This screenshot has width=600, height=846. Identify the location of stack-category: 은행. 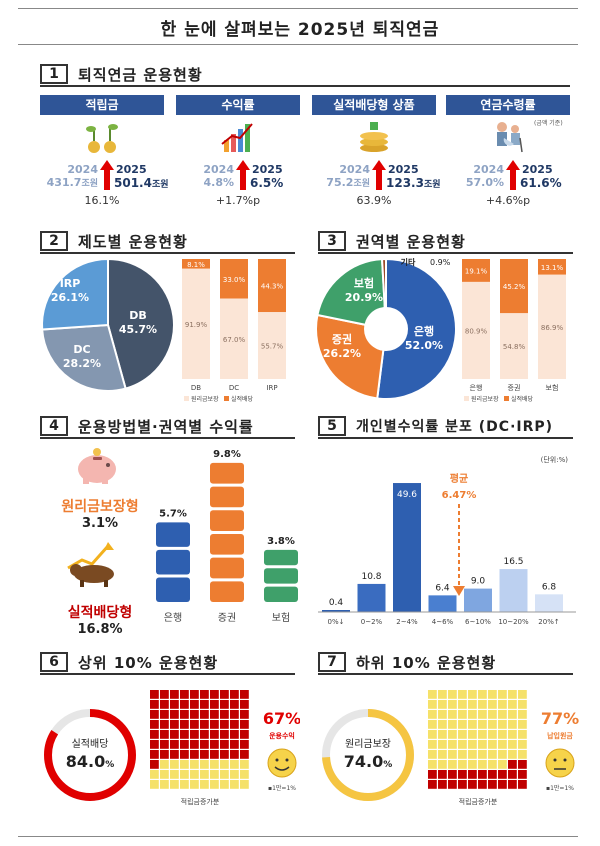
(476, 387).